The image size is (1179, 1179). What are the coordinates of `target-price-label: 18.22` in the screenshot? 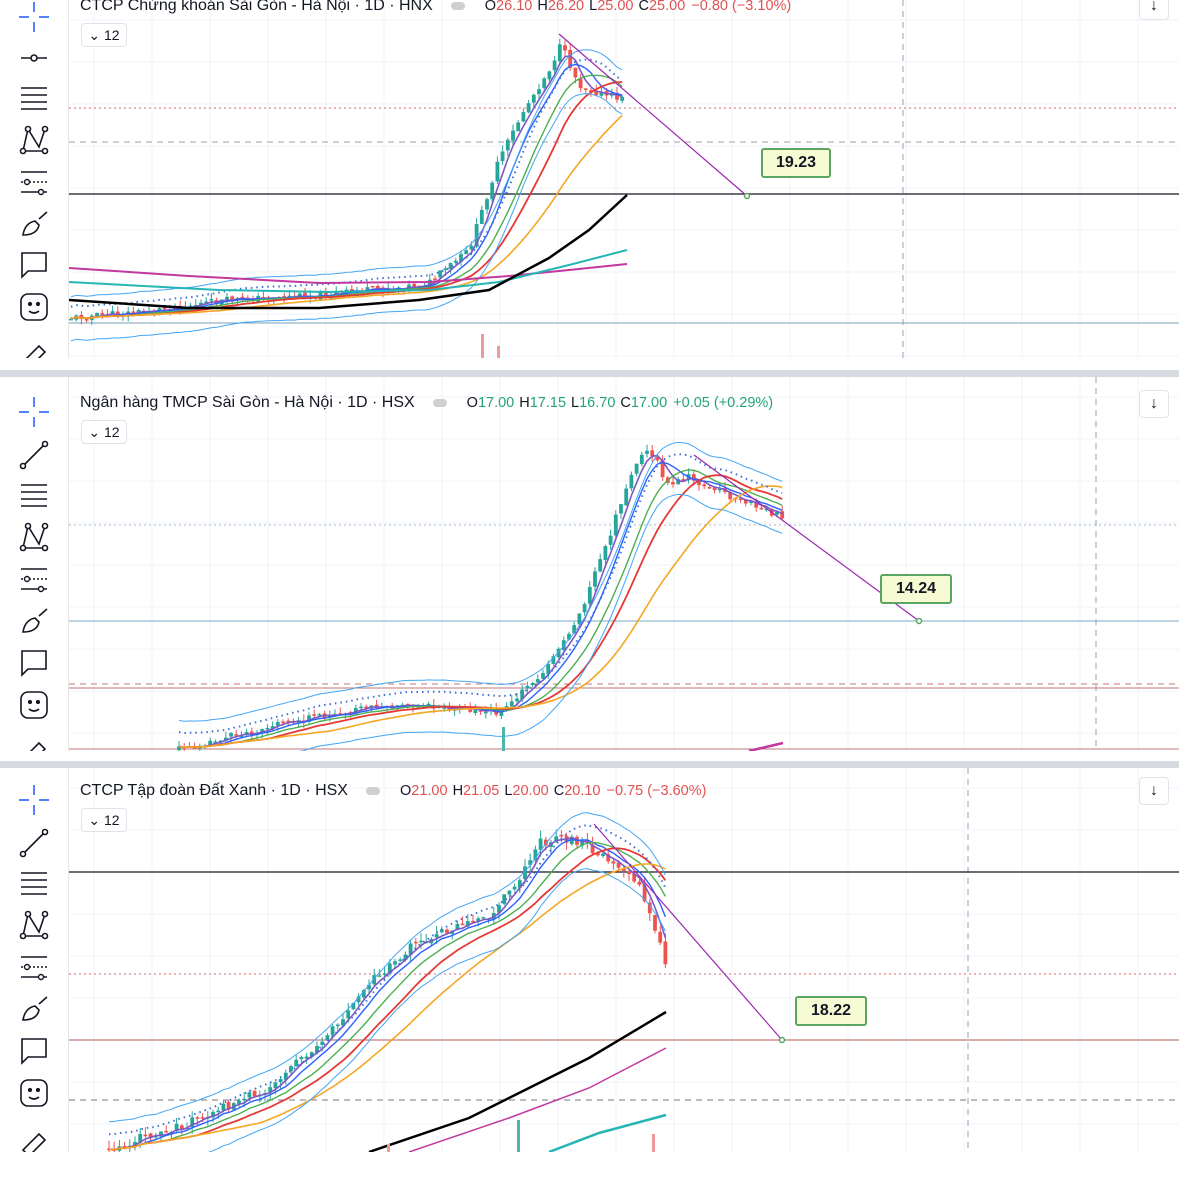 It's located at (831, 1011).